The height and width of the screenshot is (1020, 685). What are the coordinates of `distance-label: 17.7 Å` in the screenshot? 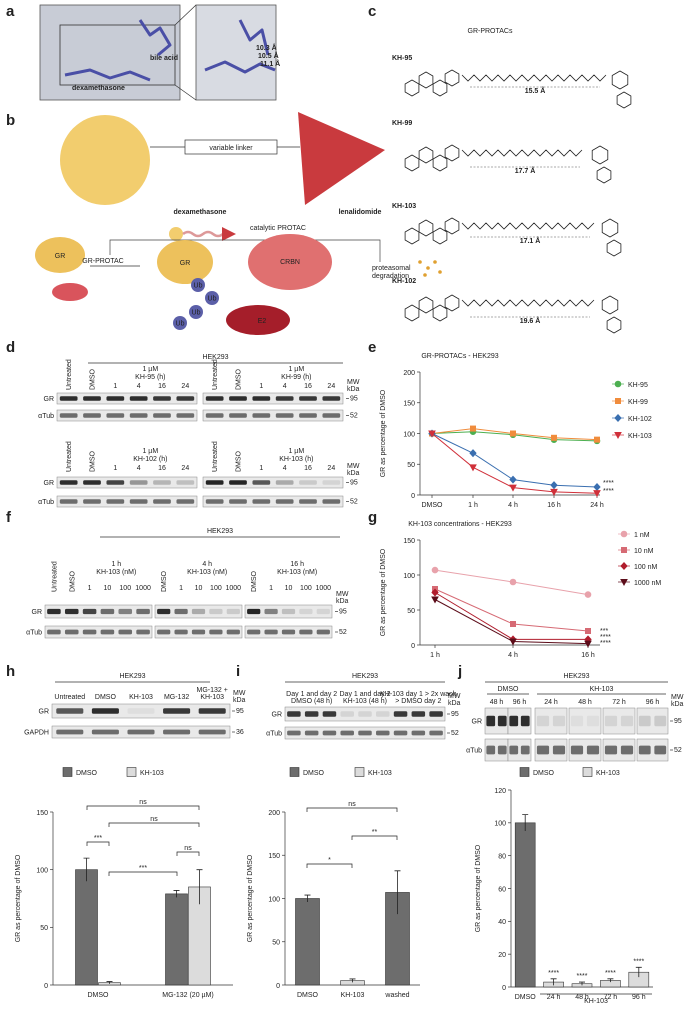 It's located at (525, 170).